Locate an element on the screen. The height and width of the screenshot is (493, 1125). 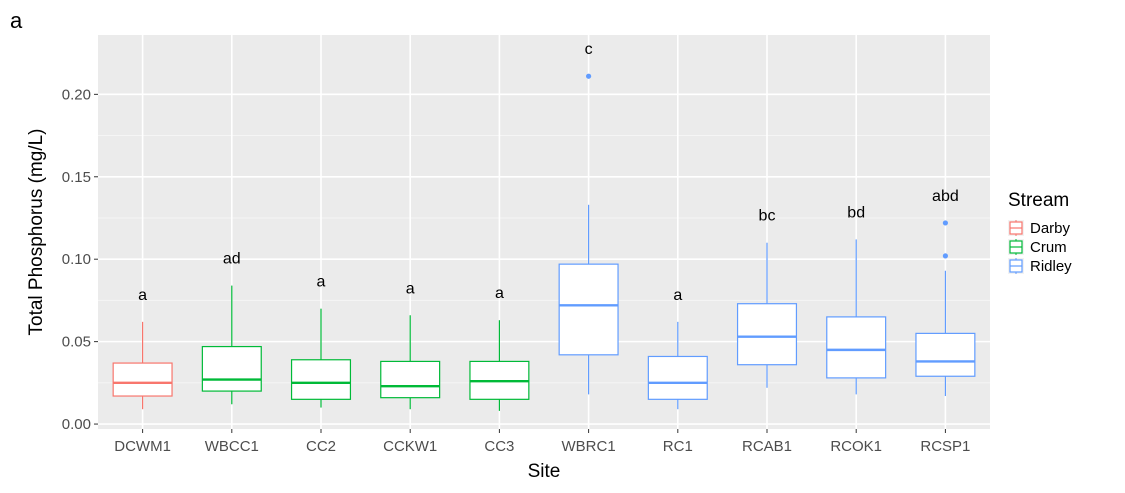
box-CC2: a is located at coordinates (321, 341).